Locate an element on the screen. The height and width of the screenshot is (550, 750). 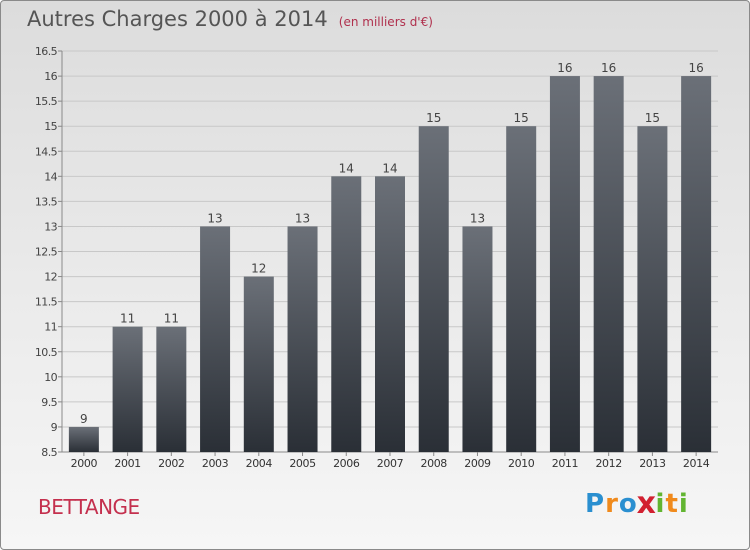
y-tick-label: 9.5 is located at coordinates (49, 402).